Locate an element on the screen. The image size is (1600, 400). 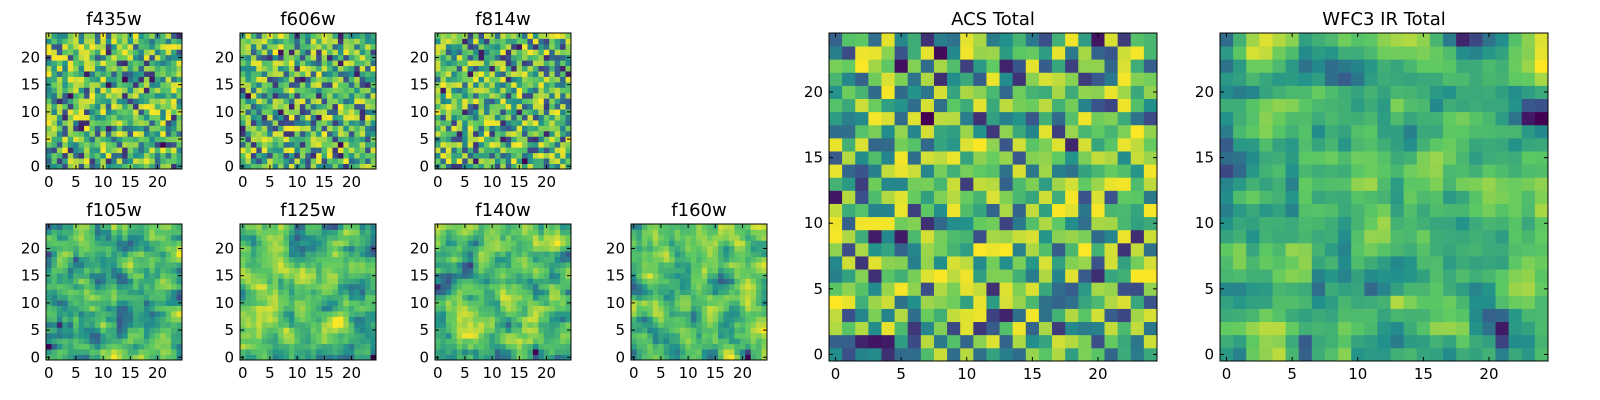
axes-frame is located at coordinates (699, 292).